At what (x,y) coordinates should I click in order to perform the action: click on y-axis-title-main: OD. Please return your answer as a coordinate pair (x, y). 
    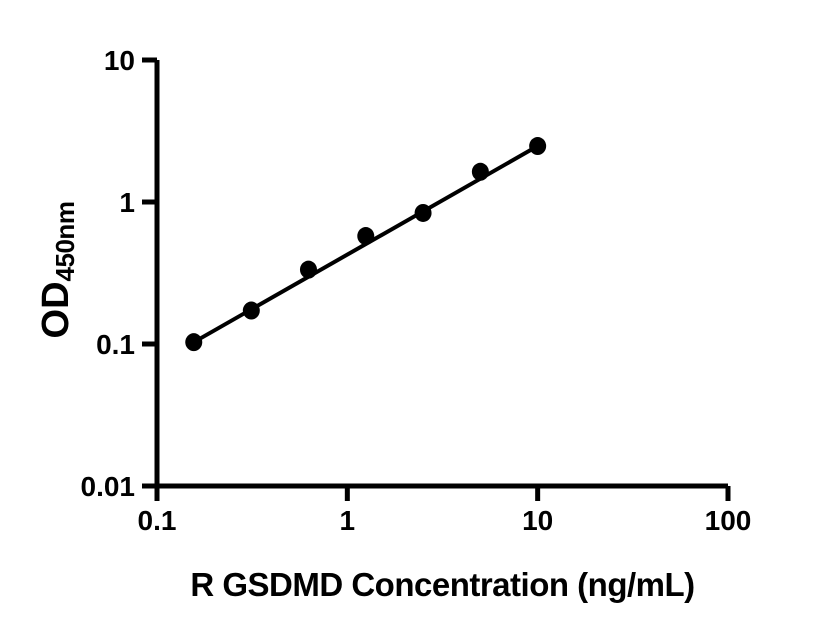
    Looking at the image, I should click on (56, 310).